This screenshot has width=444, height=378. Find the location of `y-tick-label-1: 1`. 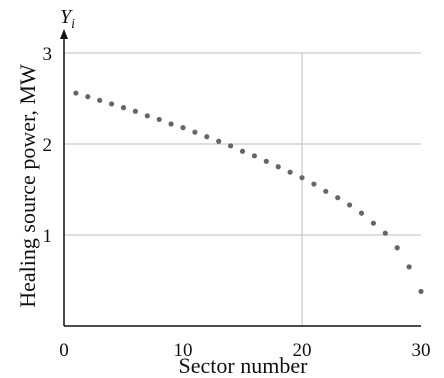

y-tick-label-1: 1 is located at coordinates (48, 236).